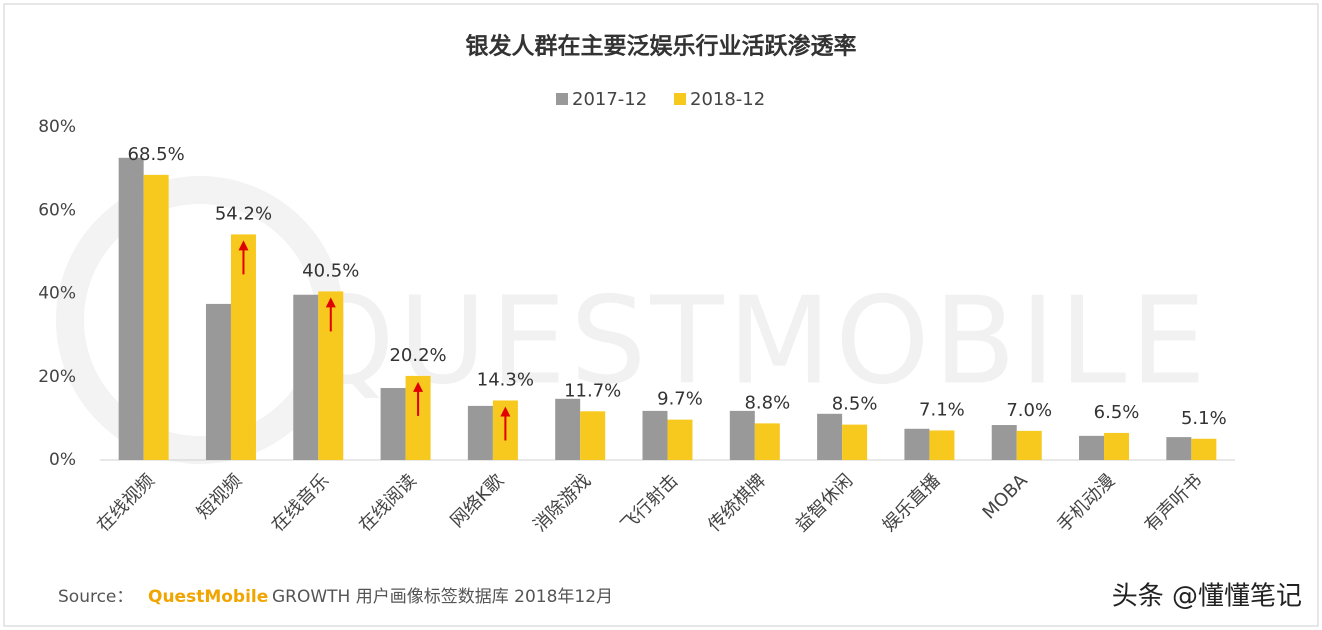 The image size is (1322, 630). I want to click on chart-title: 银发人群在主要泛娱乐行业活跃渗透率, so click(661, 46).